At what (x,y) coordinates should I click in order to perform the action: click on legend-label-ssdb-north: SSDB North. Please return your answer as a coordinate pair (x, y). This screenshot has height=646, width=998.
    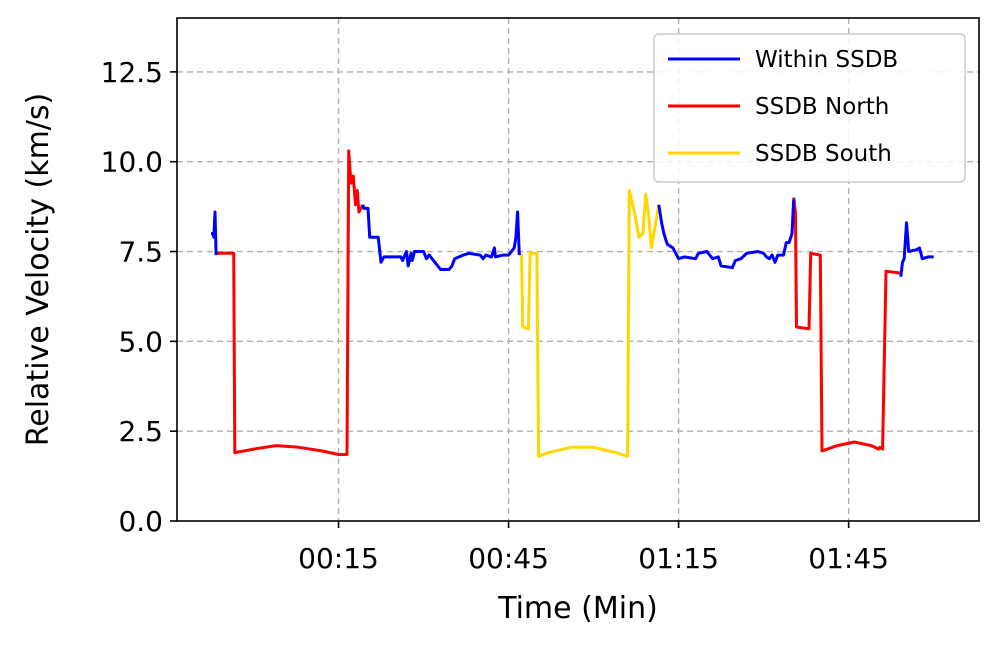
    Looking at the image, I should click on (822, 107).